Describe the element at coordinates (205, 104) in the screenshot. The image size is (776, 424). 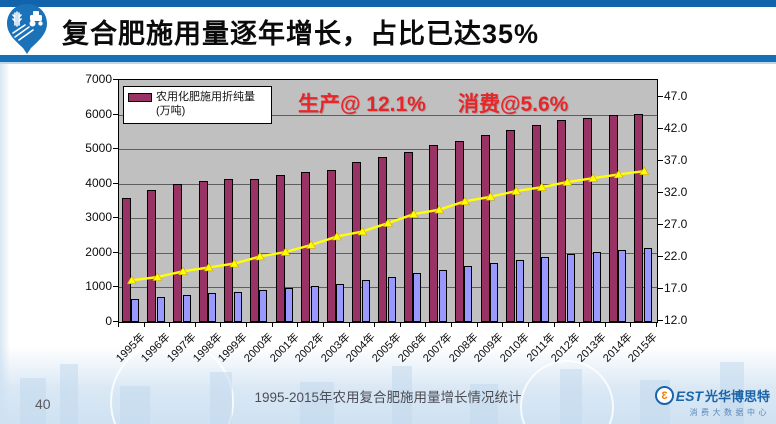
I see `legend-label: 农用化肥施用折纯量(万吨)` at that location.